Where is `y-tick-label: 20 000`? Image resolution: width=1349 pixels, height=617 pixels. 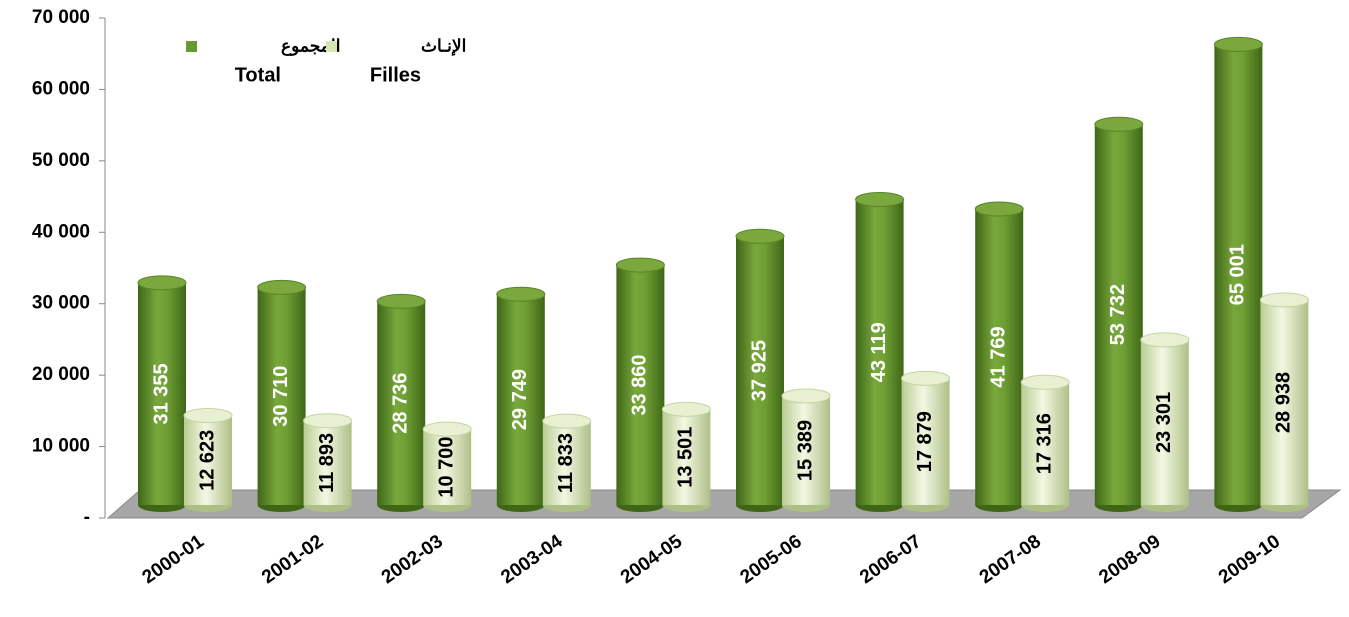
y-tick-label: 20 000 is located at coordinates (61, 374).